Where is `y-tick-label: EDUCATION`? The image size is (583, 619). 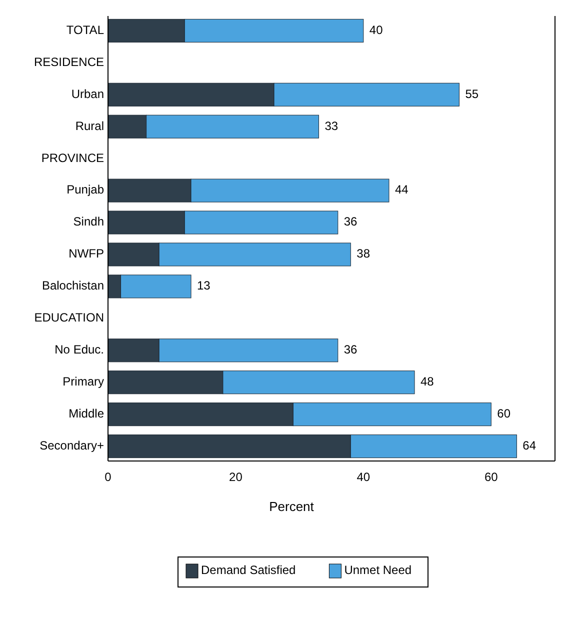
y-tick-label: EDUCATION is located at coordinates (69, 317).